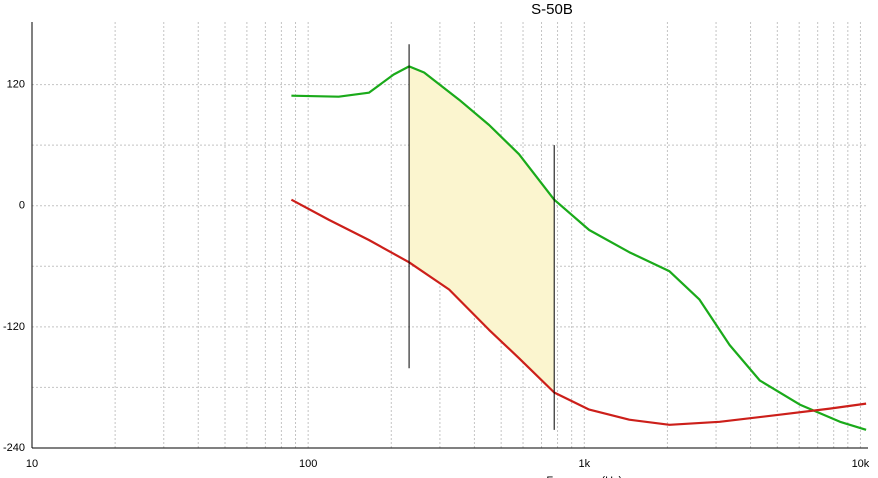 The image size is (878, 478). What do you see at coordinates (552, 9) in the screenshot?
I see `chart-title: S-50B` at bounding box center [552, 9].